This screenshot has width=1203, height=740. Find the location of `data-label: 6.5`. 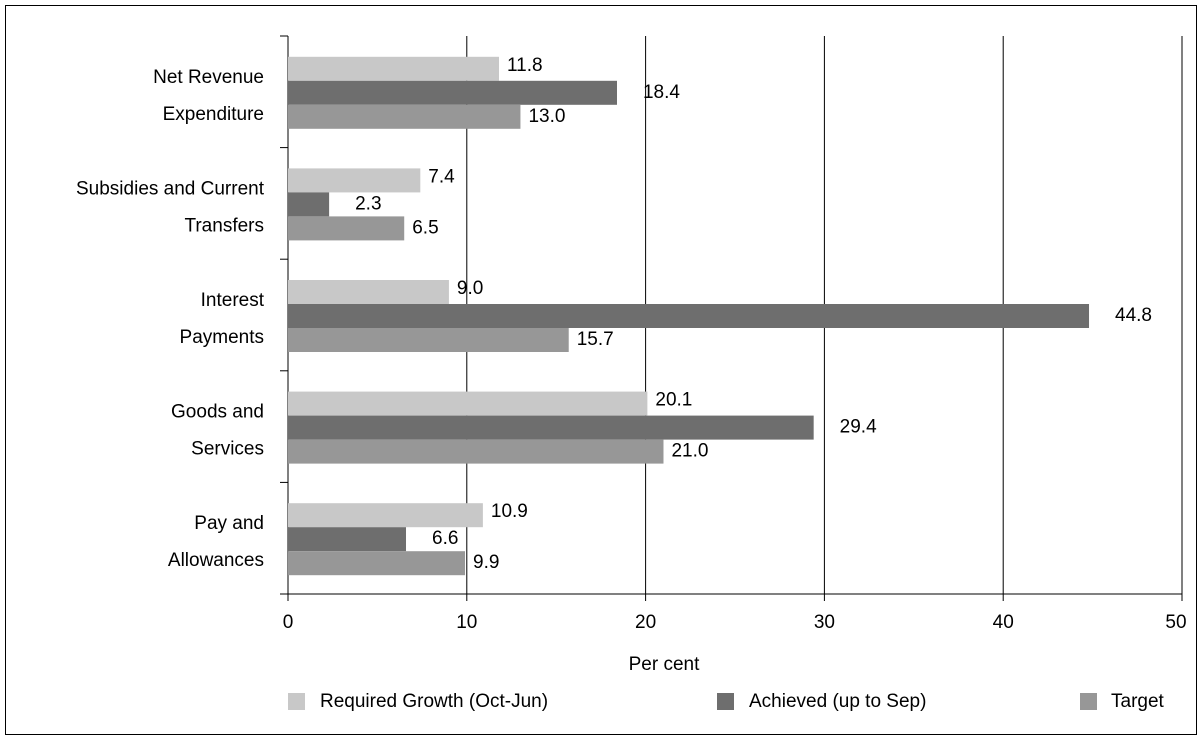

data-label: 6.5 is located at coordinates (425, 227).